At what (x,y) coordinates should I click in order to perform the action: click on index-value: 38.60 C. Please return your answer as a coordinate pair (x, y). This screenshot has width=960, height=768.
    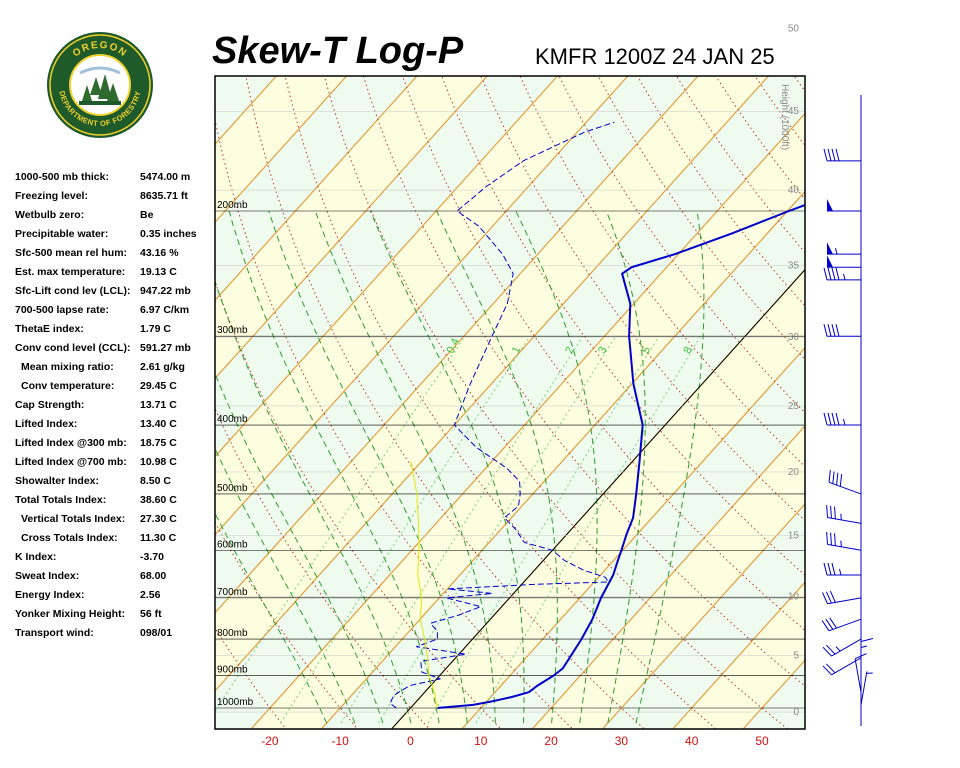
    Looking at the image, I should click on (158, 500).